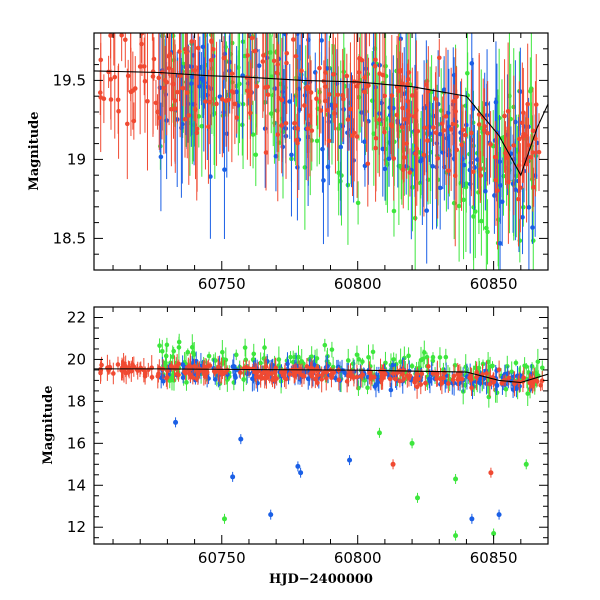  Describe the element at coordinates (321, 123) in the screenshot. I see `top-model-curve` at that location.